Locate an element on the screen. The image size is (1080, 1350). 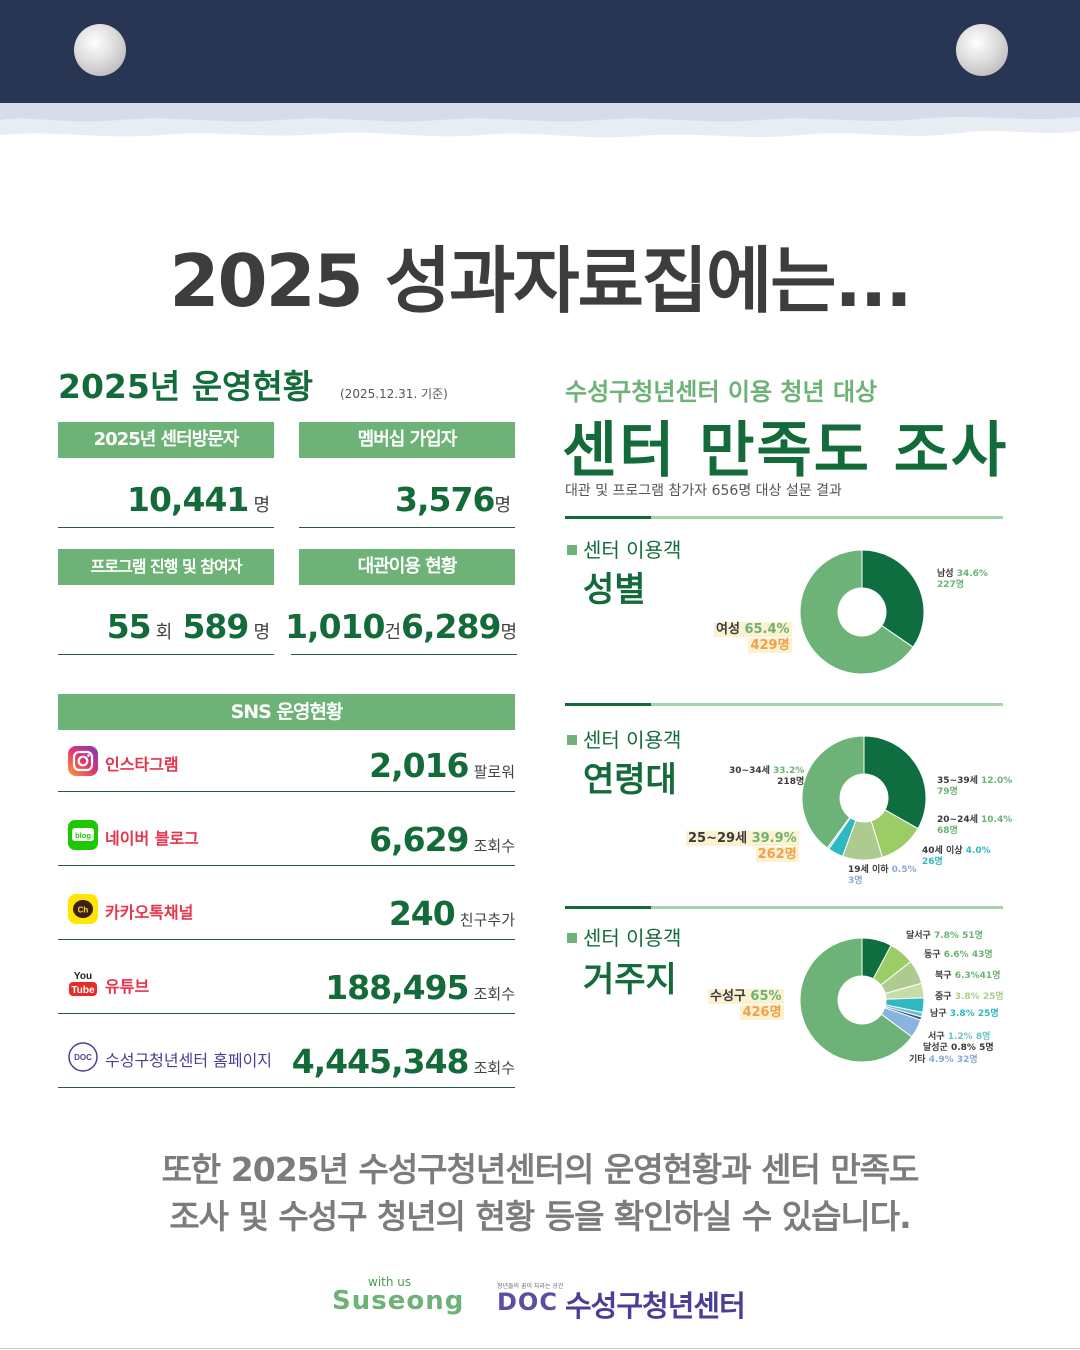
gender-label-male: 남성 34.6% 227명 is located at coordinates (962, 579).